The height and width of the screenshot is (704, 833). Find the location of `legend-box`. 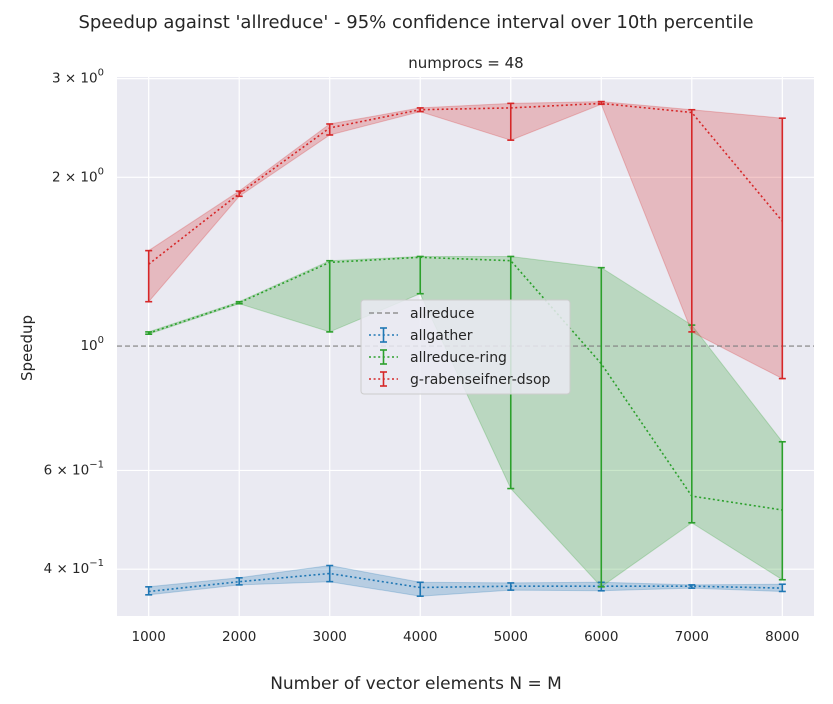

legend-box is located at coordinates (465, 347).